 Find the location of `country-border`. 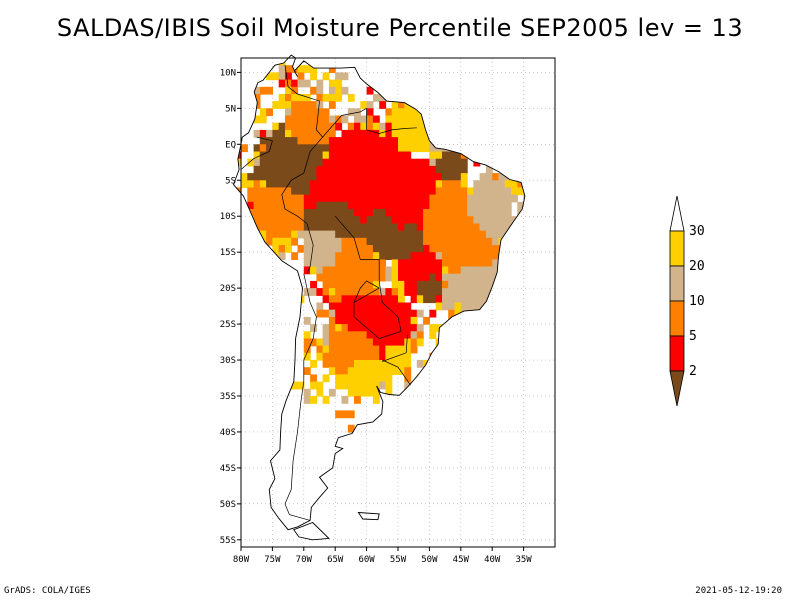

country-border is located at coordinates (310, 248).